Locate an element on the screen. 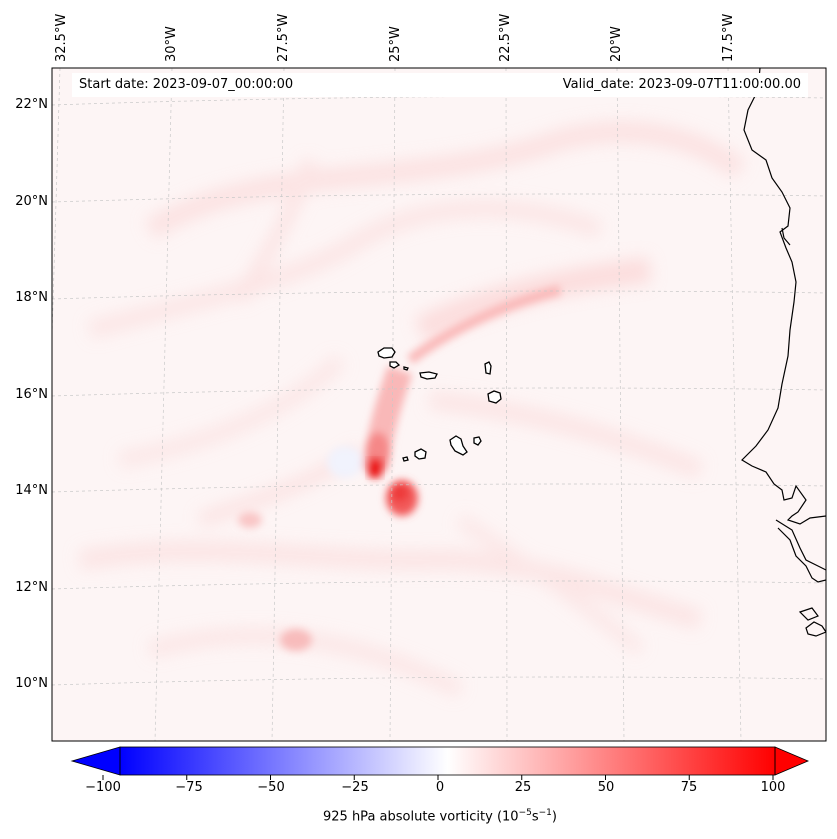  colorbar-extend-min is located at coordinates (95, 761).